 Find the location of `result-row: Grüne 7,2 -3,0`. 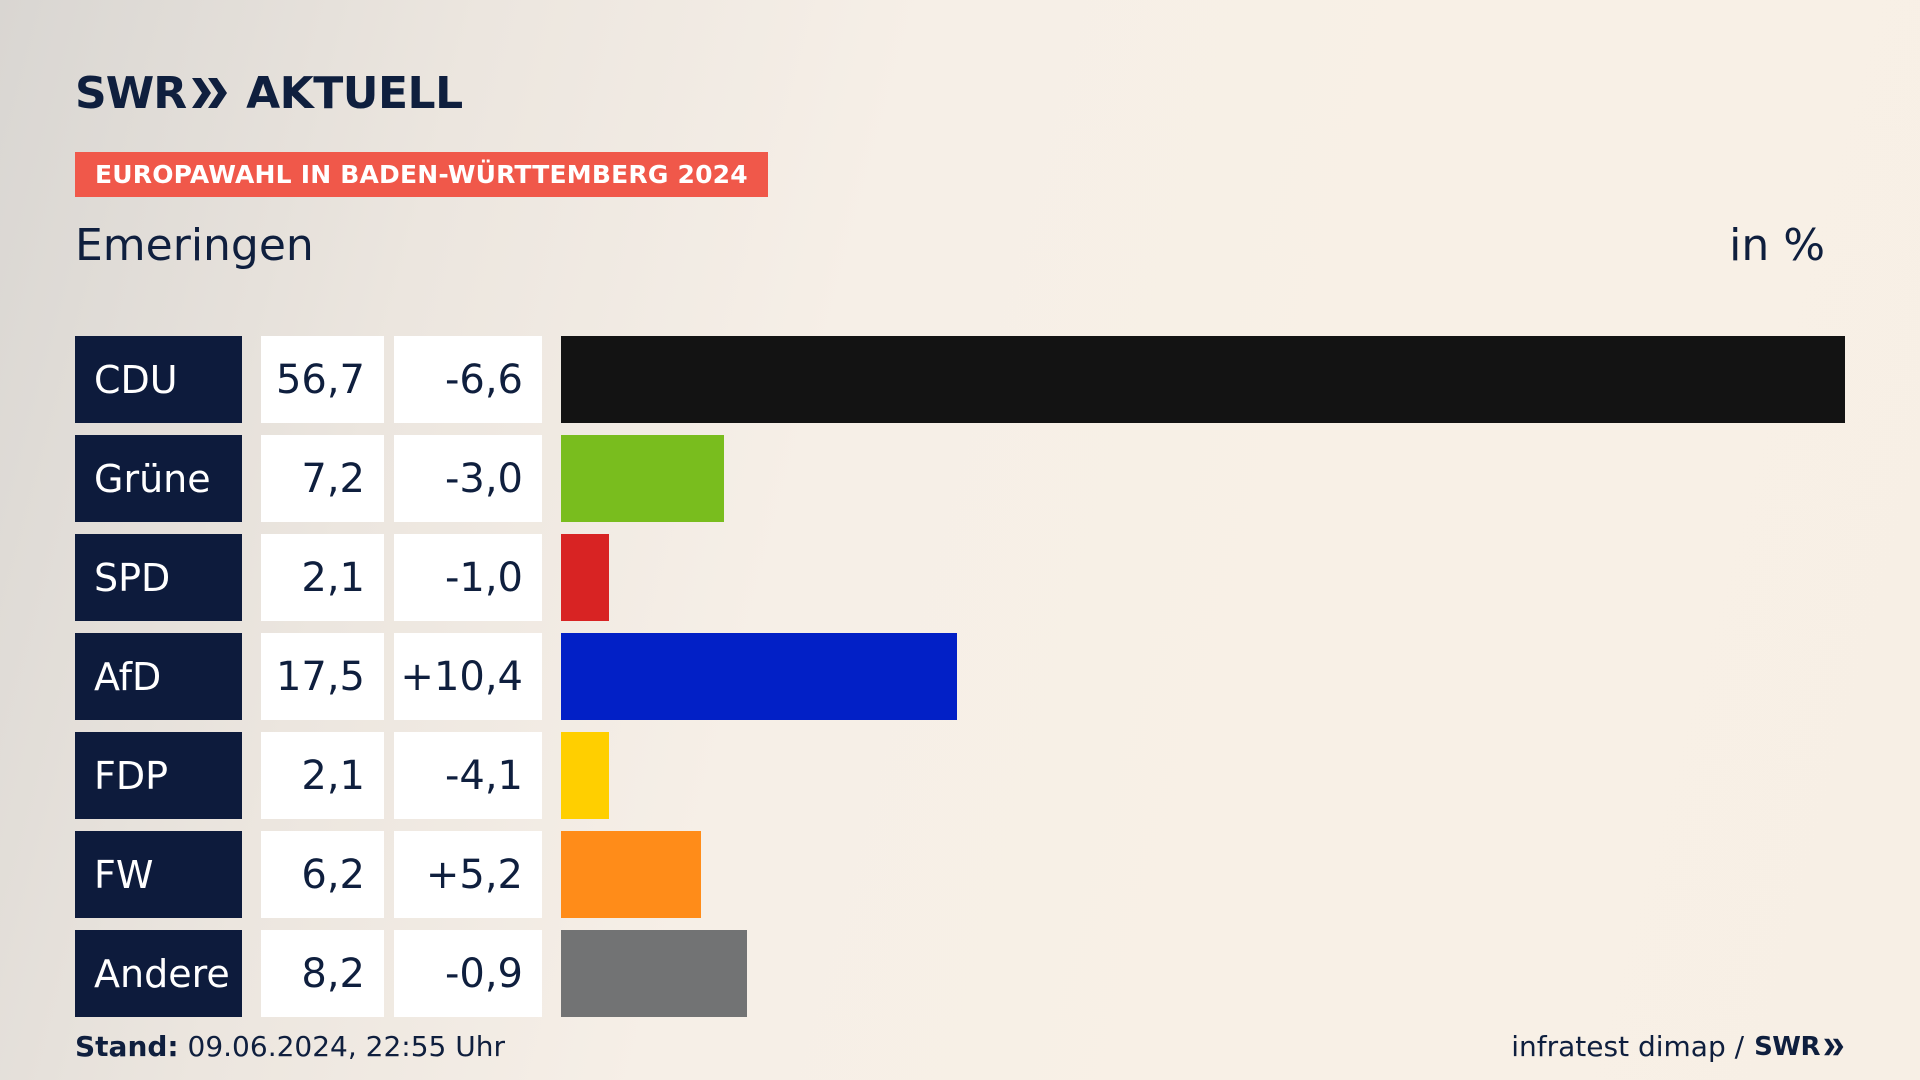

result-row: Grüne 7,2 -3,0 is located at coordinates (960, 478).